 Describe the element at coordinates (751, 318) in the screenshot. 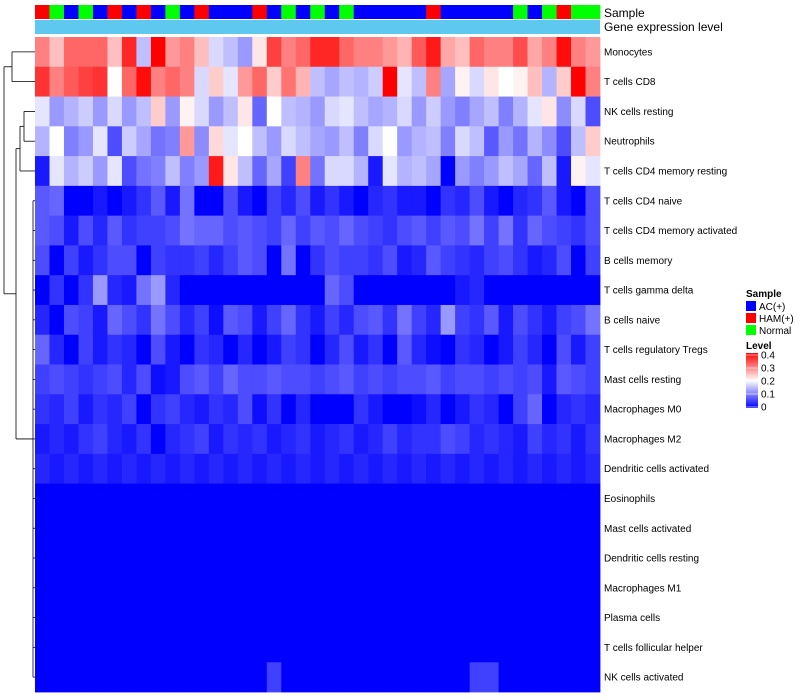

I see `legend-swatch-ham` at that location.